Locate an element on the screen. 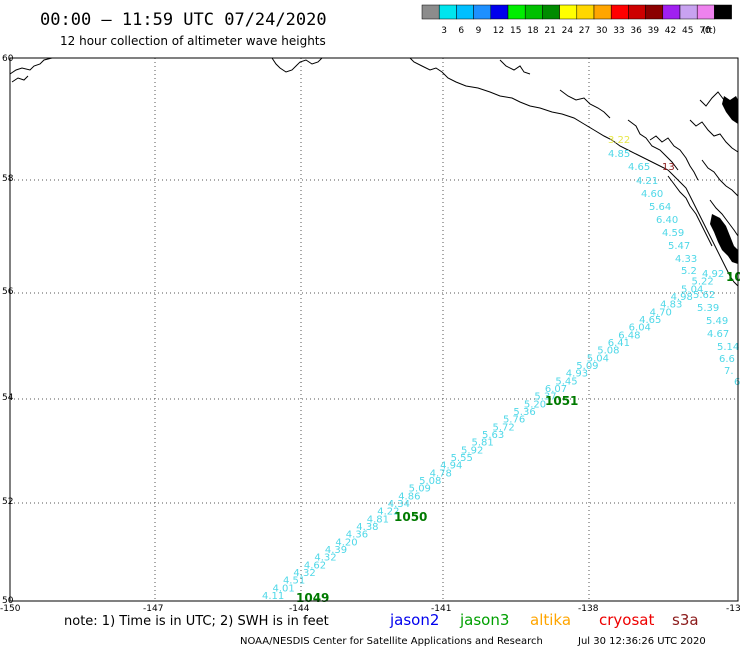  wave-height-color-scale: 3 6 9 12 15 18 21 24 27 30 33 36 39 42 45 70(ft) is located at coordinates (576, 20).